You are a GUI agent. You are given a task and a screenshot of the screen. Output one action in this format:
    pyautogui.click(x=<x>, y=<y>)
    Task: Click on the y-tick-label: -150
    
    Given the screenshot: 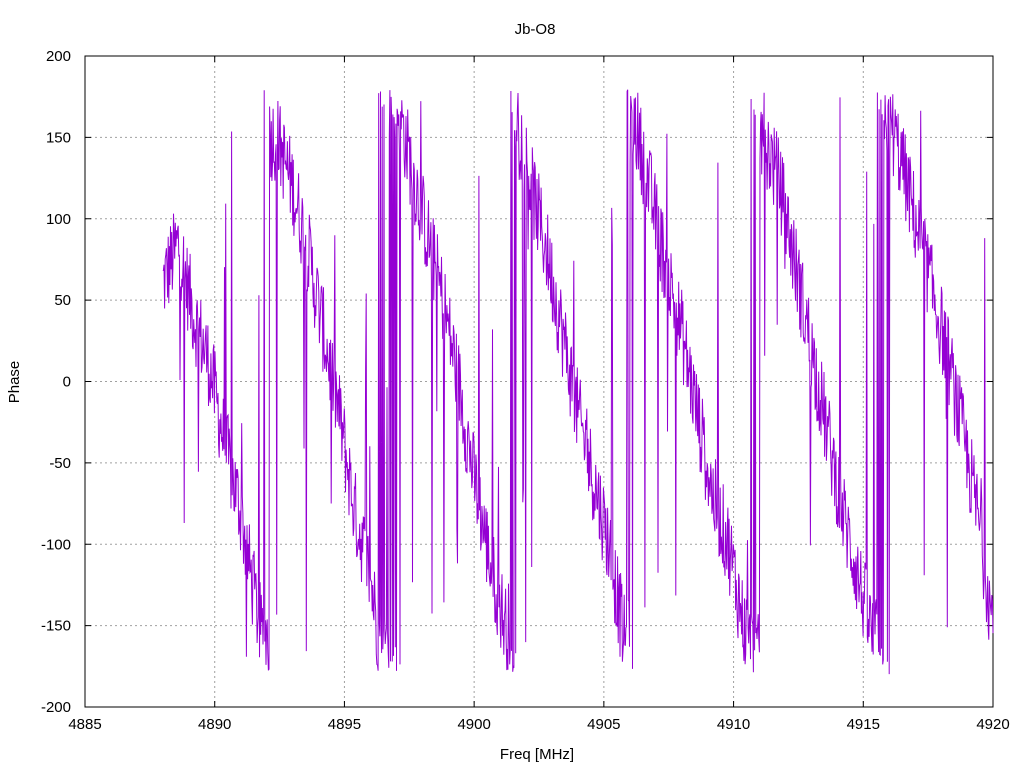 What is the action you would take?
    pyautogui.click(x=56, y=626)
    